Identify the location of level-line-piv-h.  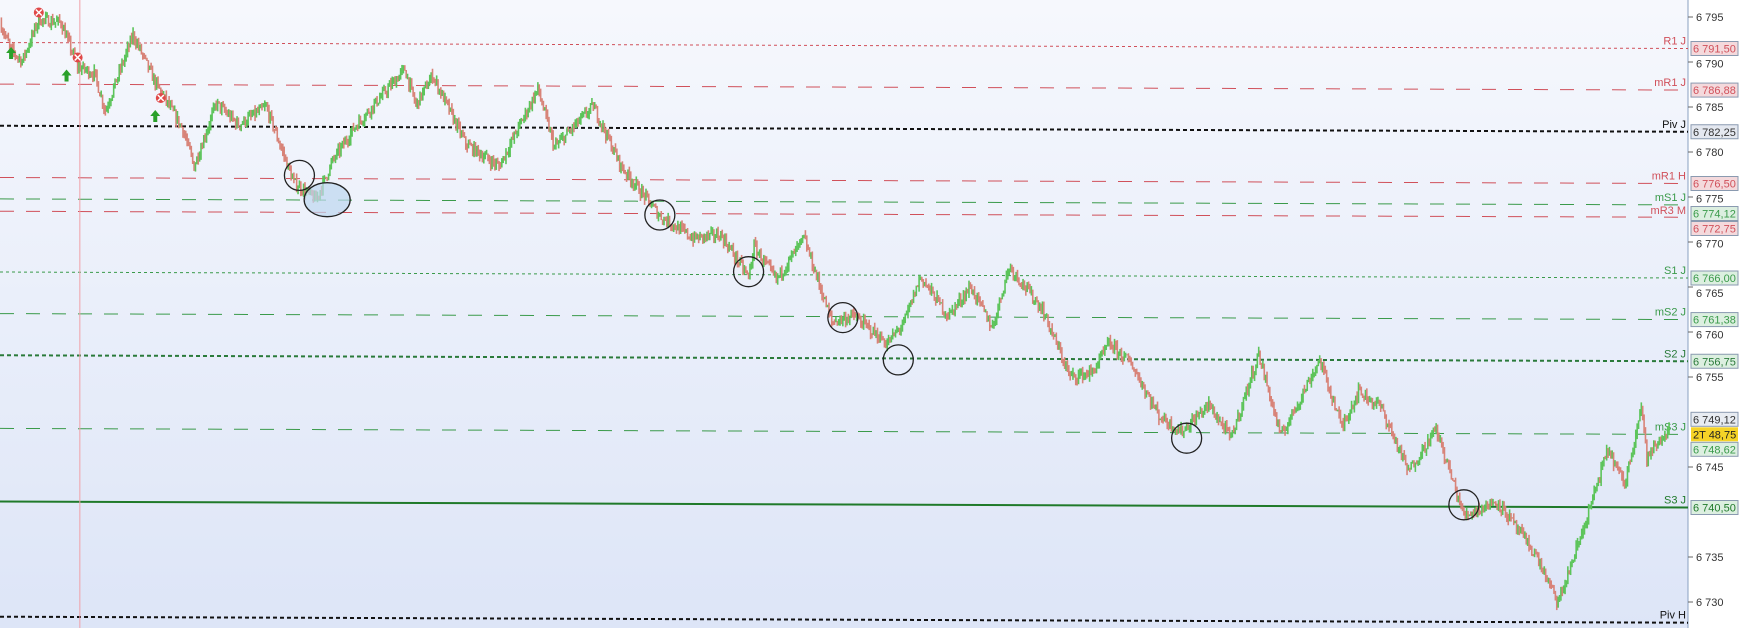
(844, 619).